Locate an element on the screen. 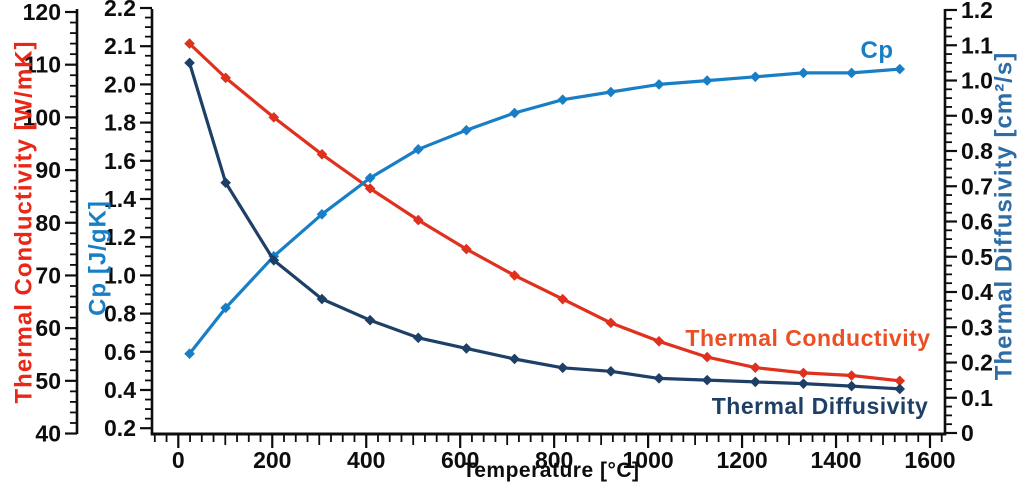 The height and width of the screenshot is (492, 1024). tick-label: 2.1 is located at coordinates (120, 46).